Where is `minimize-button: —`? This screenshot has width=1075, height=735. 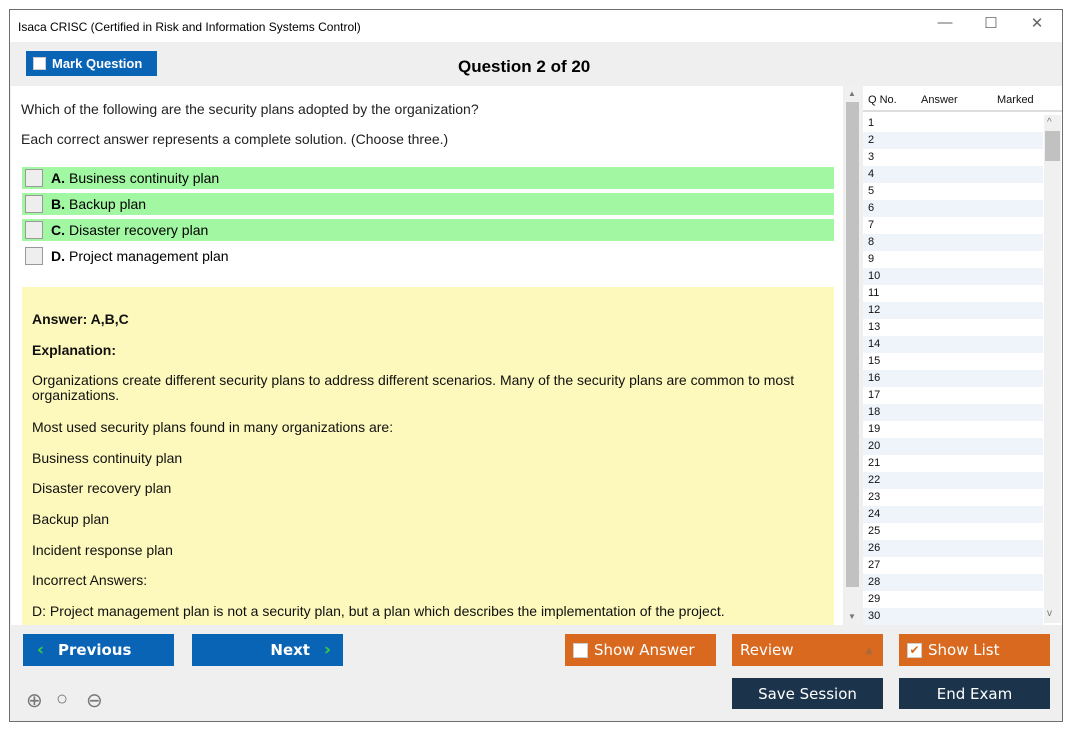
minimize-button: — is located at coordinates (945, 22).